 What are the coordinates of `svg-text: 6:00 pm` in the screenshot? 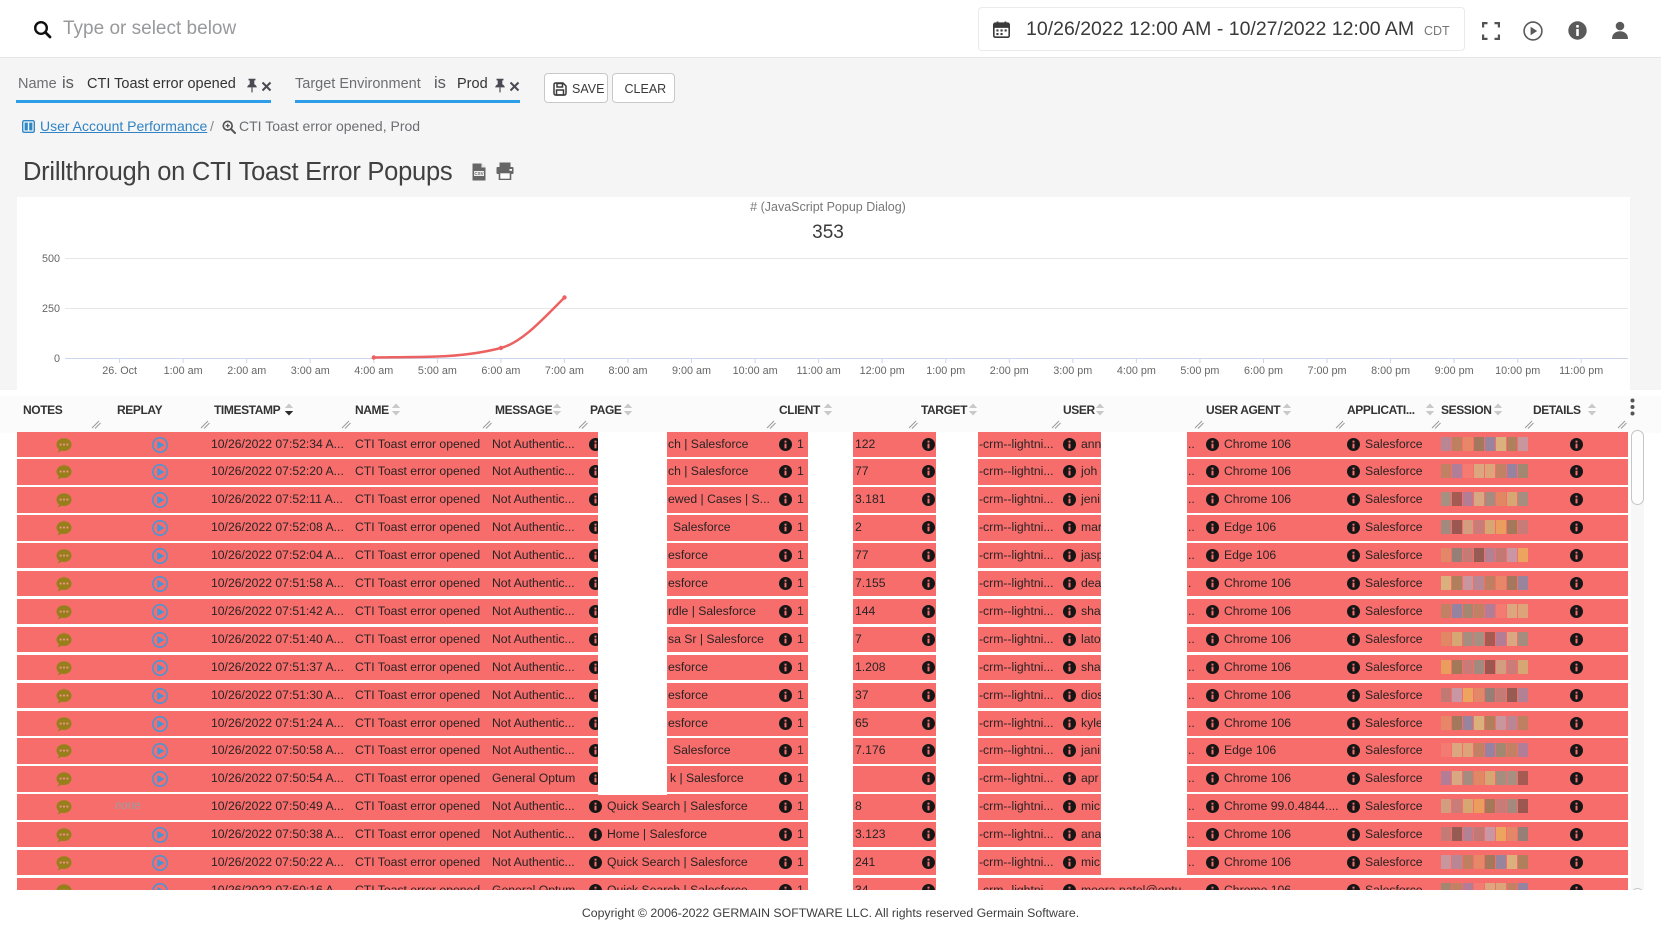 It's located at (1263, 371).